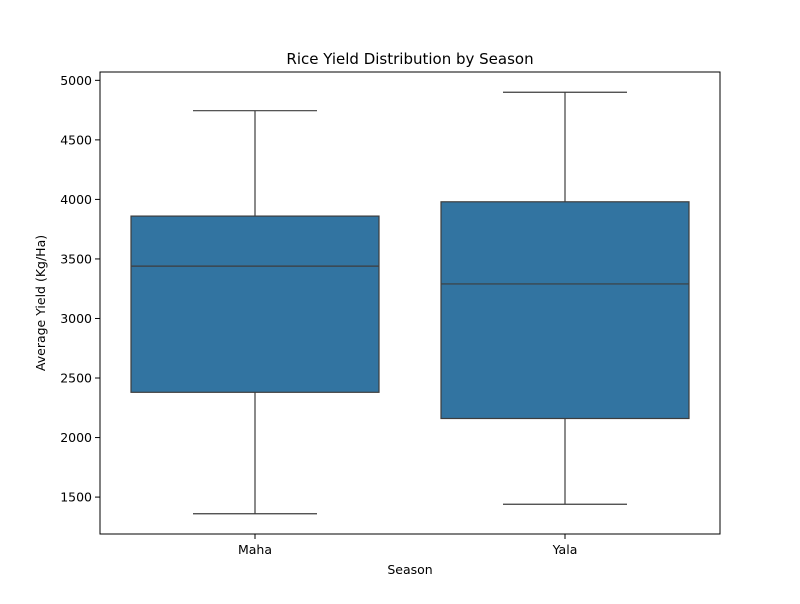 This screenshot has width=800, height=604. Describe the element at coordinates (76, 437) in the screenshot. I see `y-tick-label-2000: 2000` at that location.